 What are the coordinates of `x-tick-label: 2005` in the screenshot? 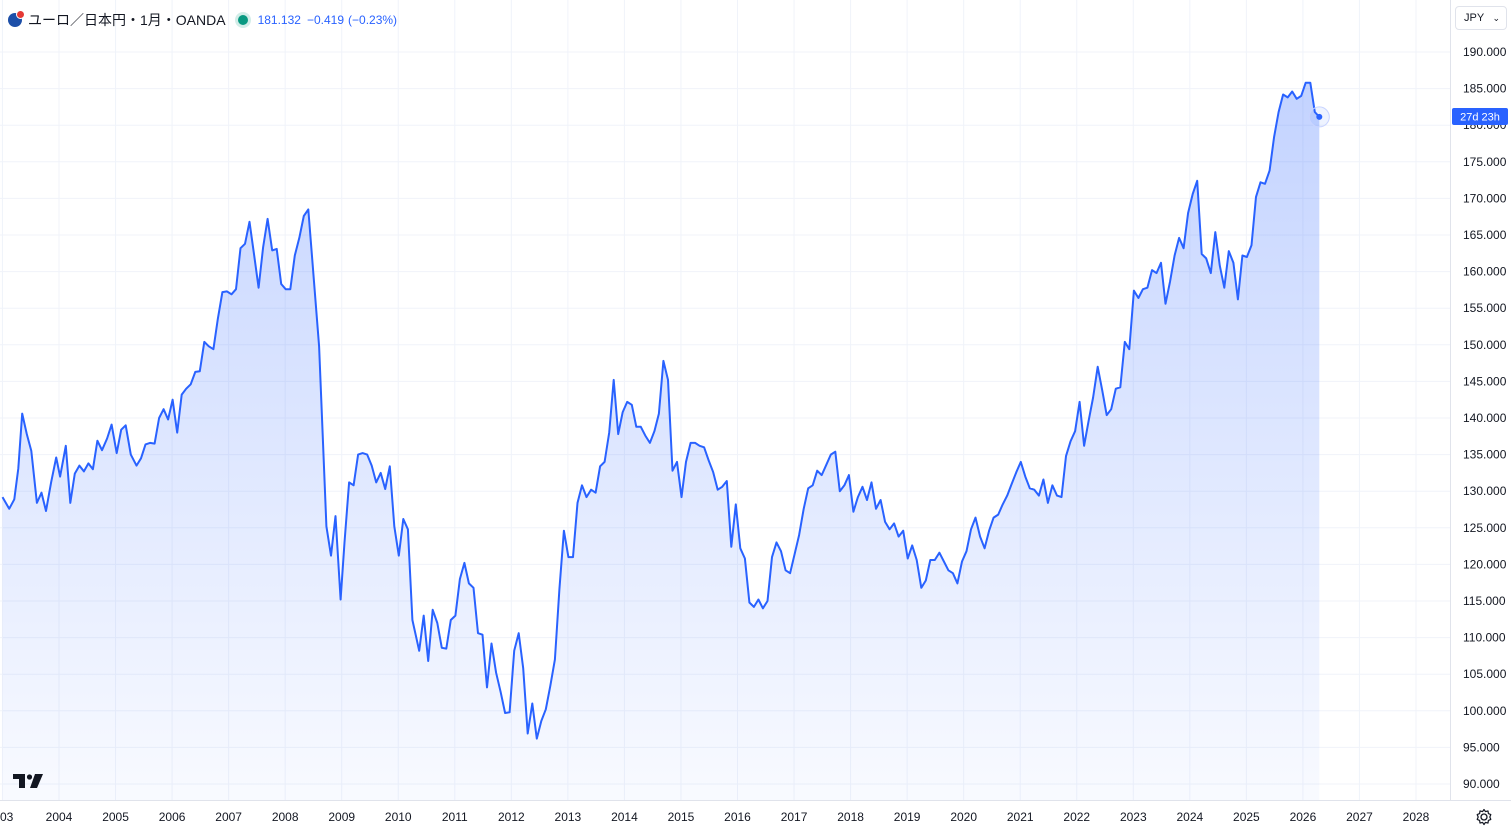 It's located at (115, 817).